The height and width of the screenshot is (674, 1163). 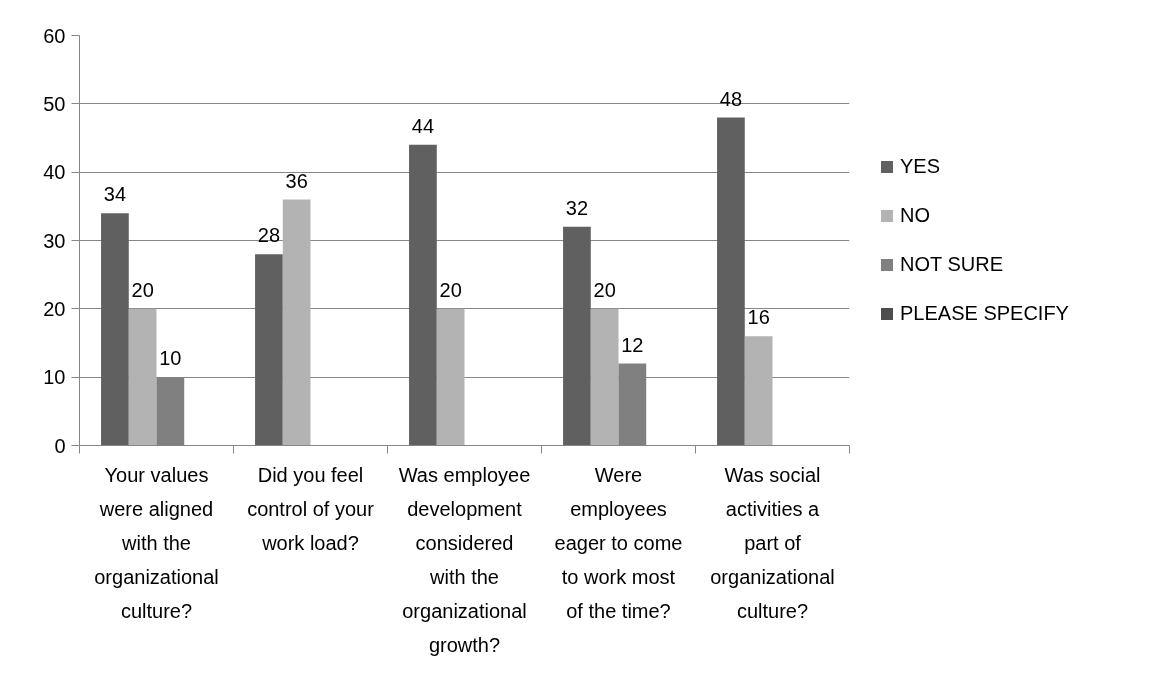 I want to click on data-label: 44, so click(x=423, y=125).